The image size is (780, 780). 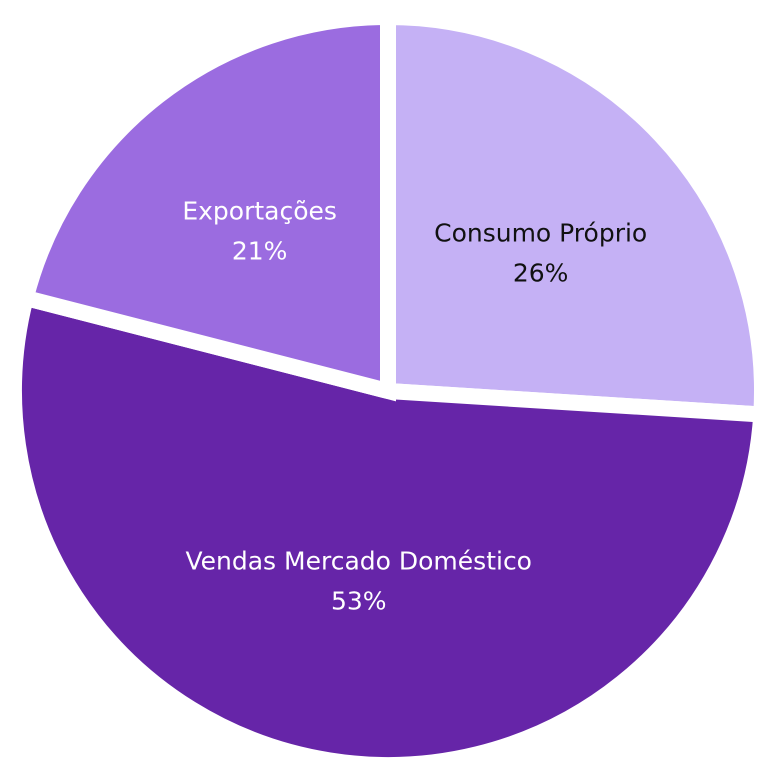 What do you see at coordinates (260, 251) in the screenshot?
I see `slice-percent: 21%` at bounding box center [260, 251].